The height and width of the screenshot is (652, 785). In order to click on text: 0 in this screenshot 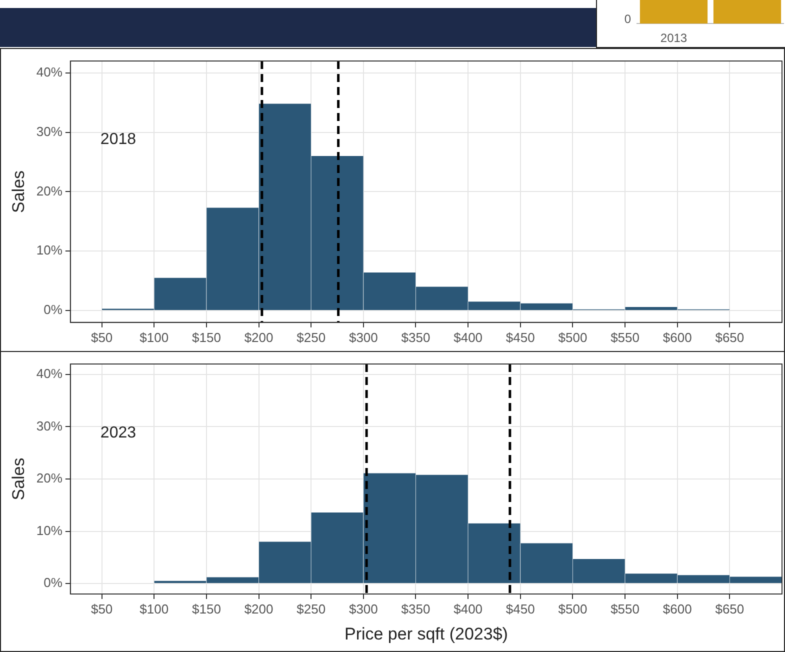, I will do `click(628, 19)`.